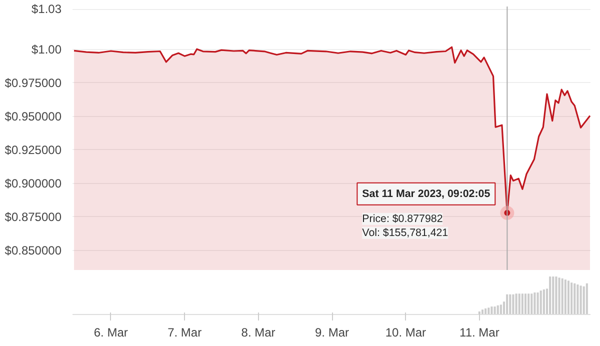 The height and width of the screenshot is (346, 600). I want to click on annotation: Price: $0.877982, so click(402, 218).